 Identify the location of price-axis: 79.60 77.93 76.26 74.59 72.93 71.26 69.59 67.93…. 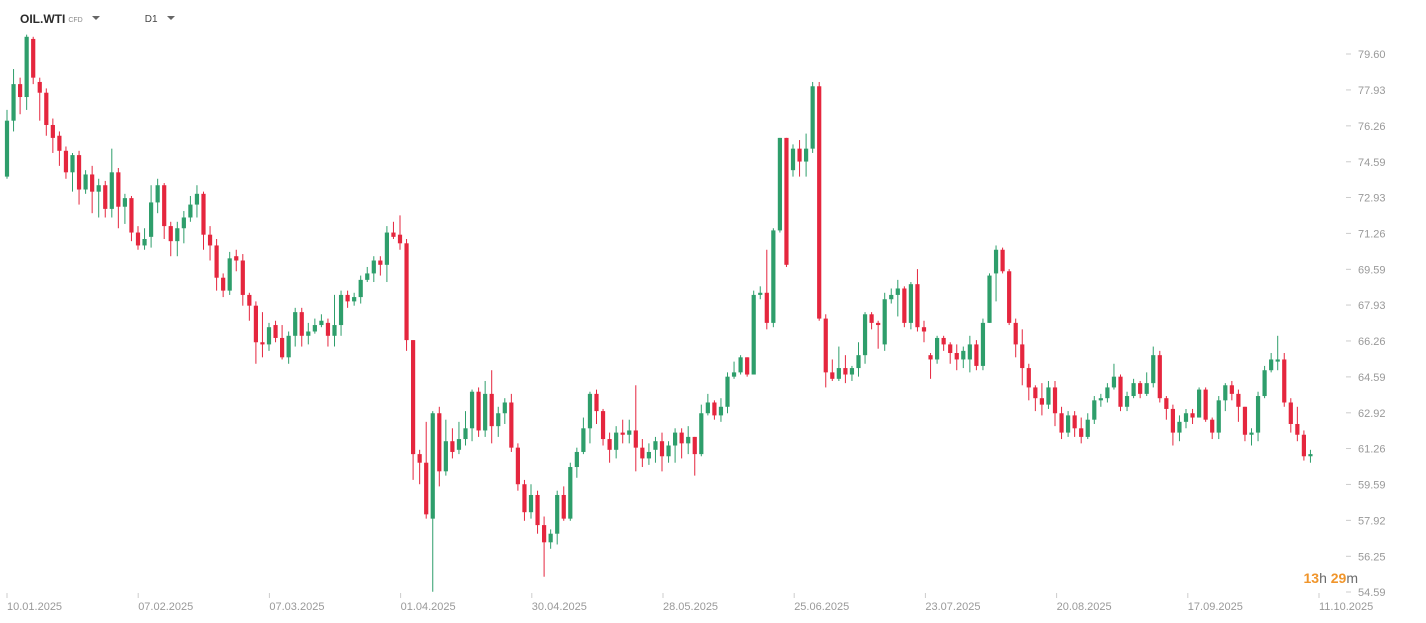
(1366, 324).